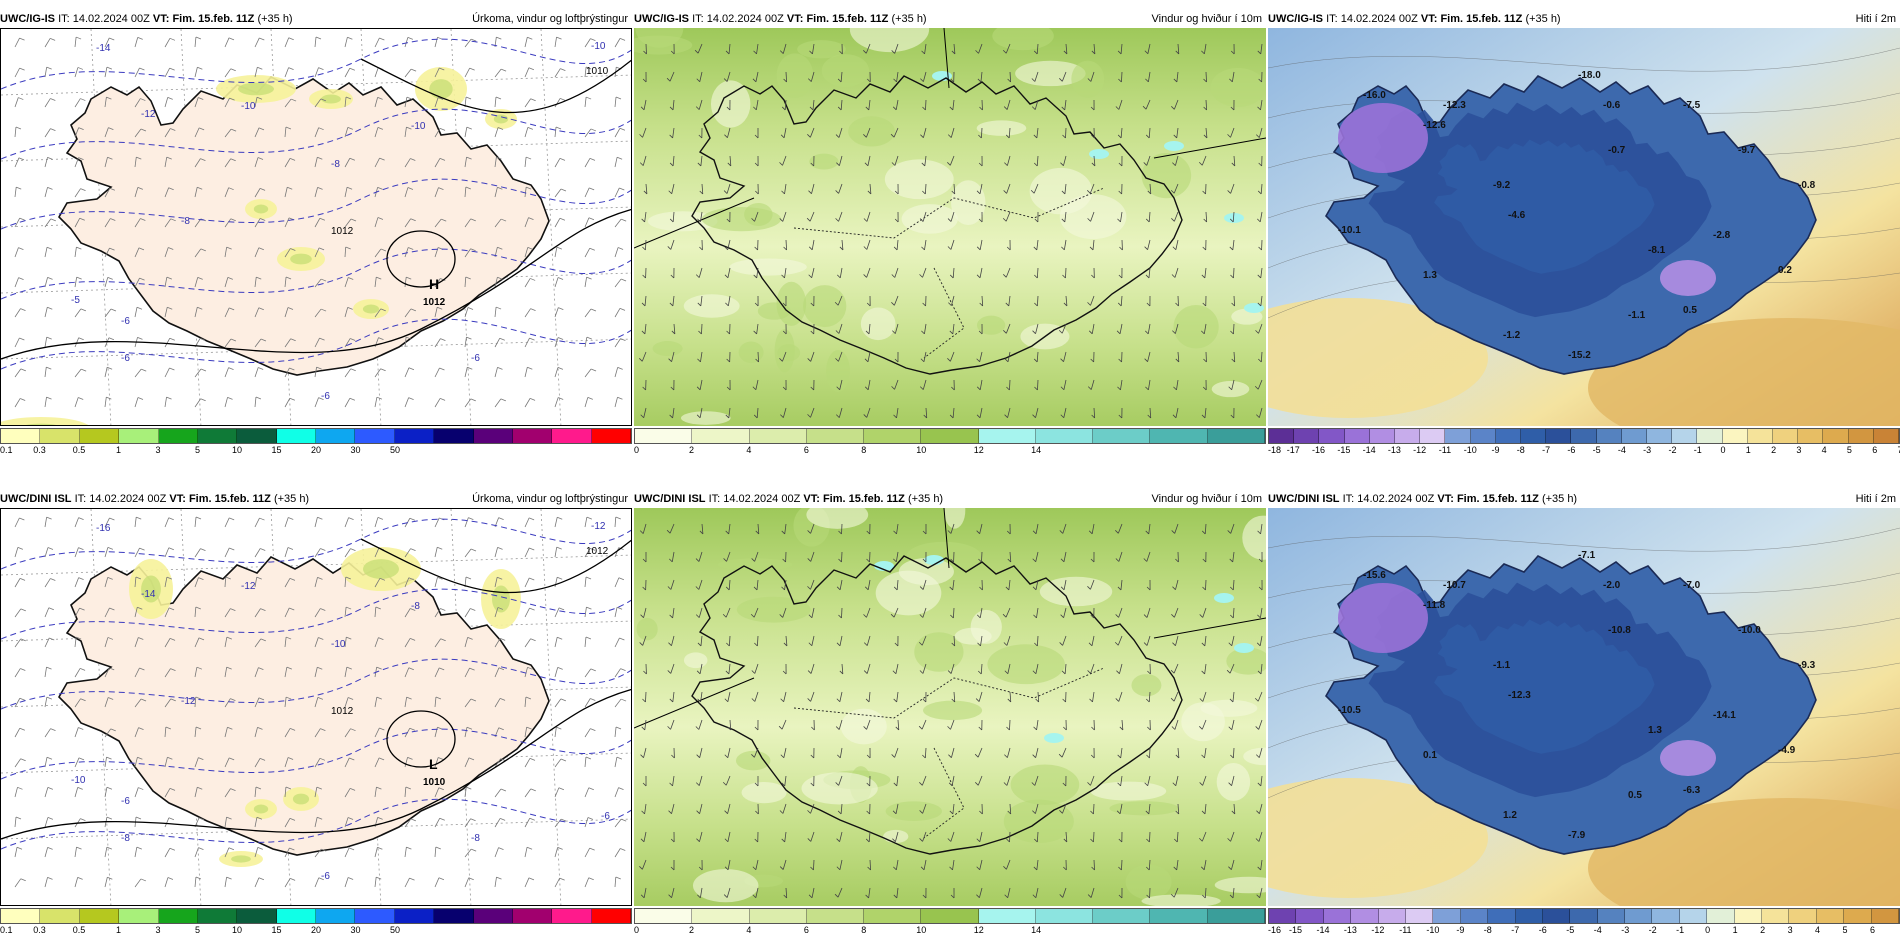 This screenshot has width=1900, height=950. Describe the element at coordinates (1429, 19) in the screenshot. I see `valid-time-label: VT:` at that location.